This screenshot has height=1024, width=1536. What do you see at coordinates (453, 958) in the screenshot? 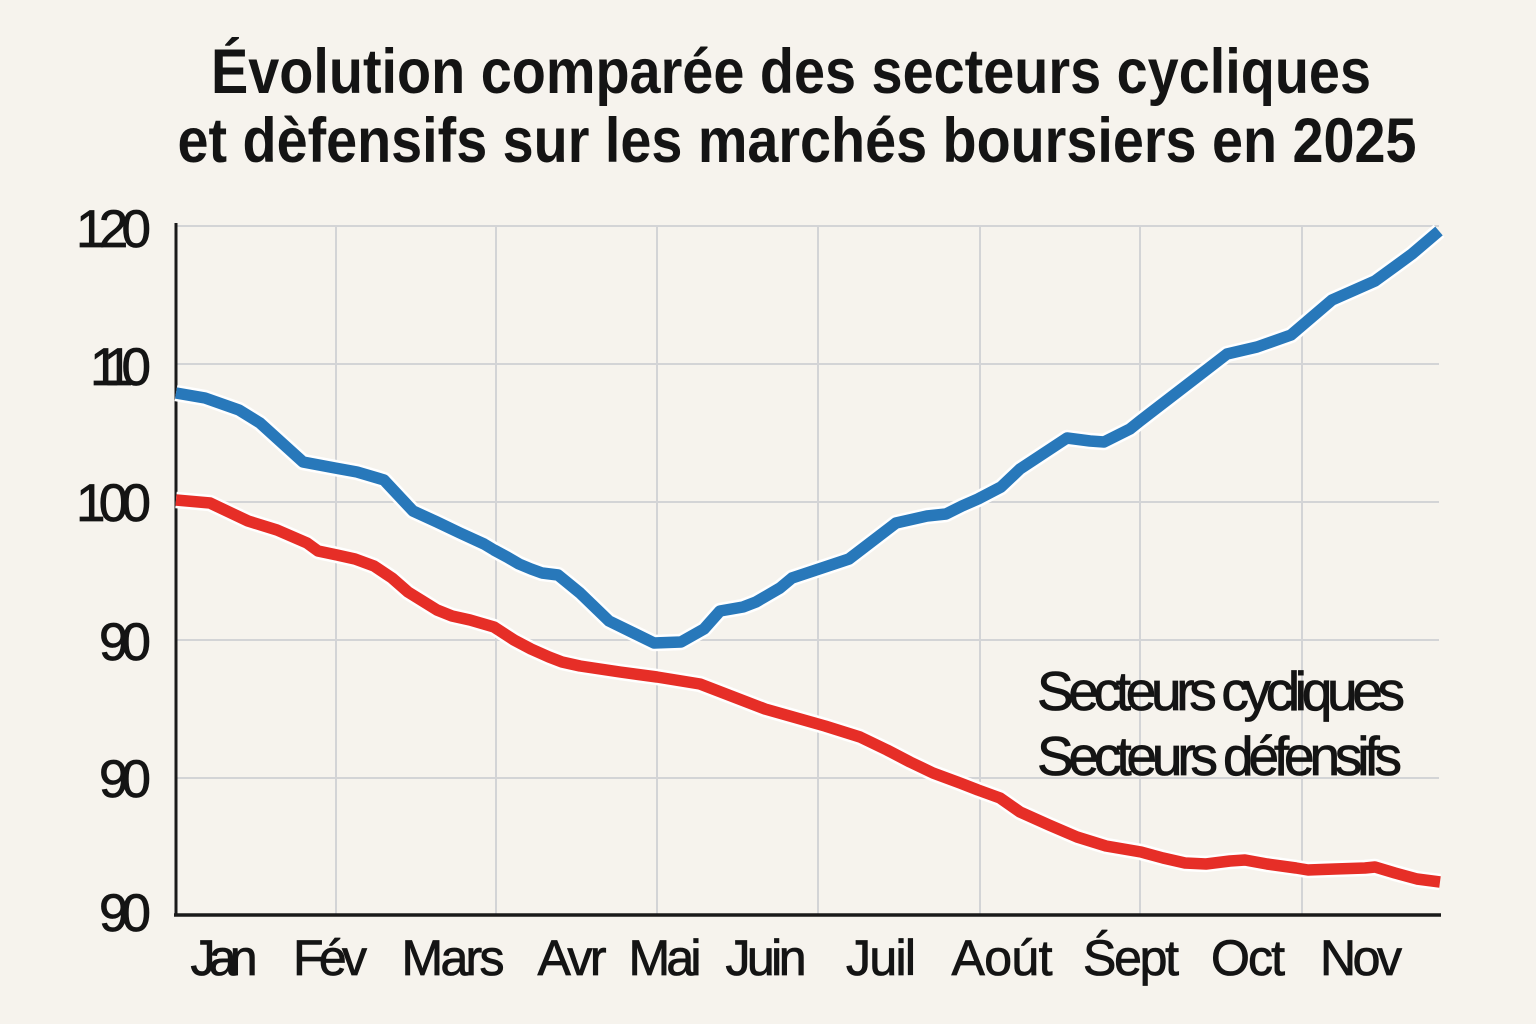
I see `svg-text: Mars` at bounding box center [453, 958].